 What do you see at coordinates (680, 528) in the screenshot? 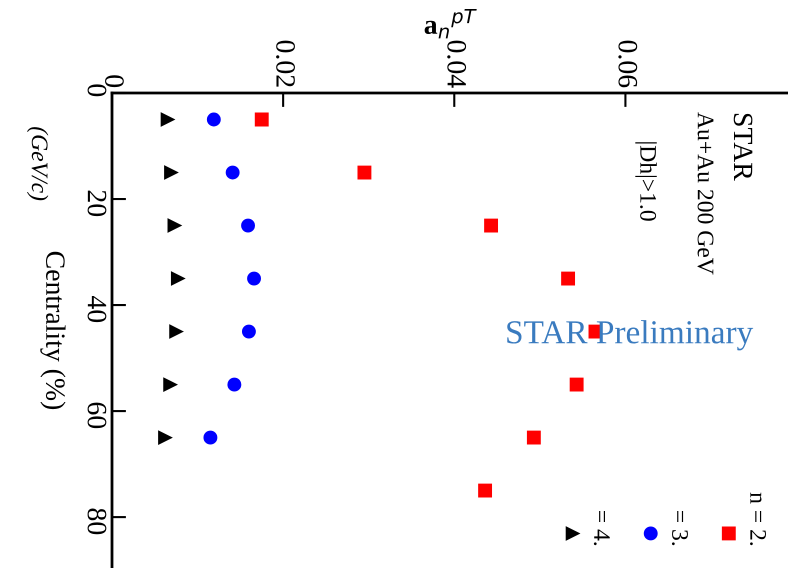
I see `legend-label: = 3.` at bounding box center [680, 528].